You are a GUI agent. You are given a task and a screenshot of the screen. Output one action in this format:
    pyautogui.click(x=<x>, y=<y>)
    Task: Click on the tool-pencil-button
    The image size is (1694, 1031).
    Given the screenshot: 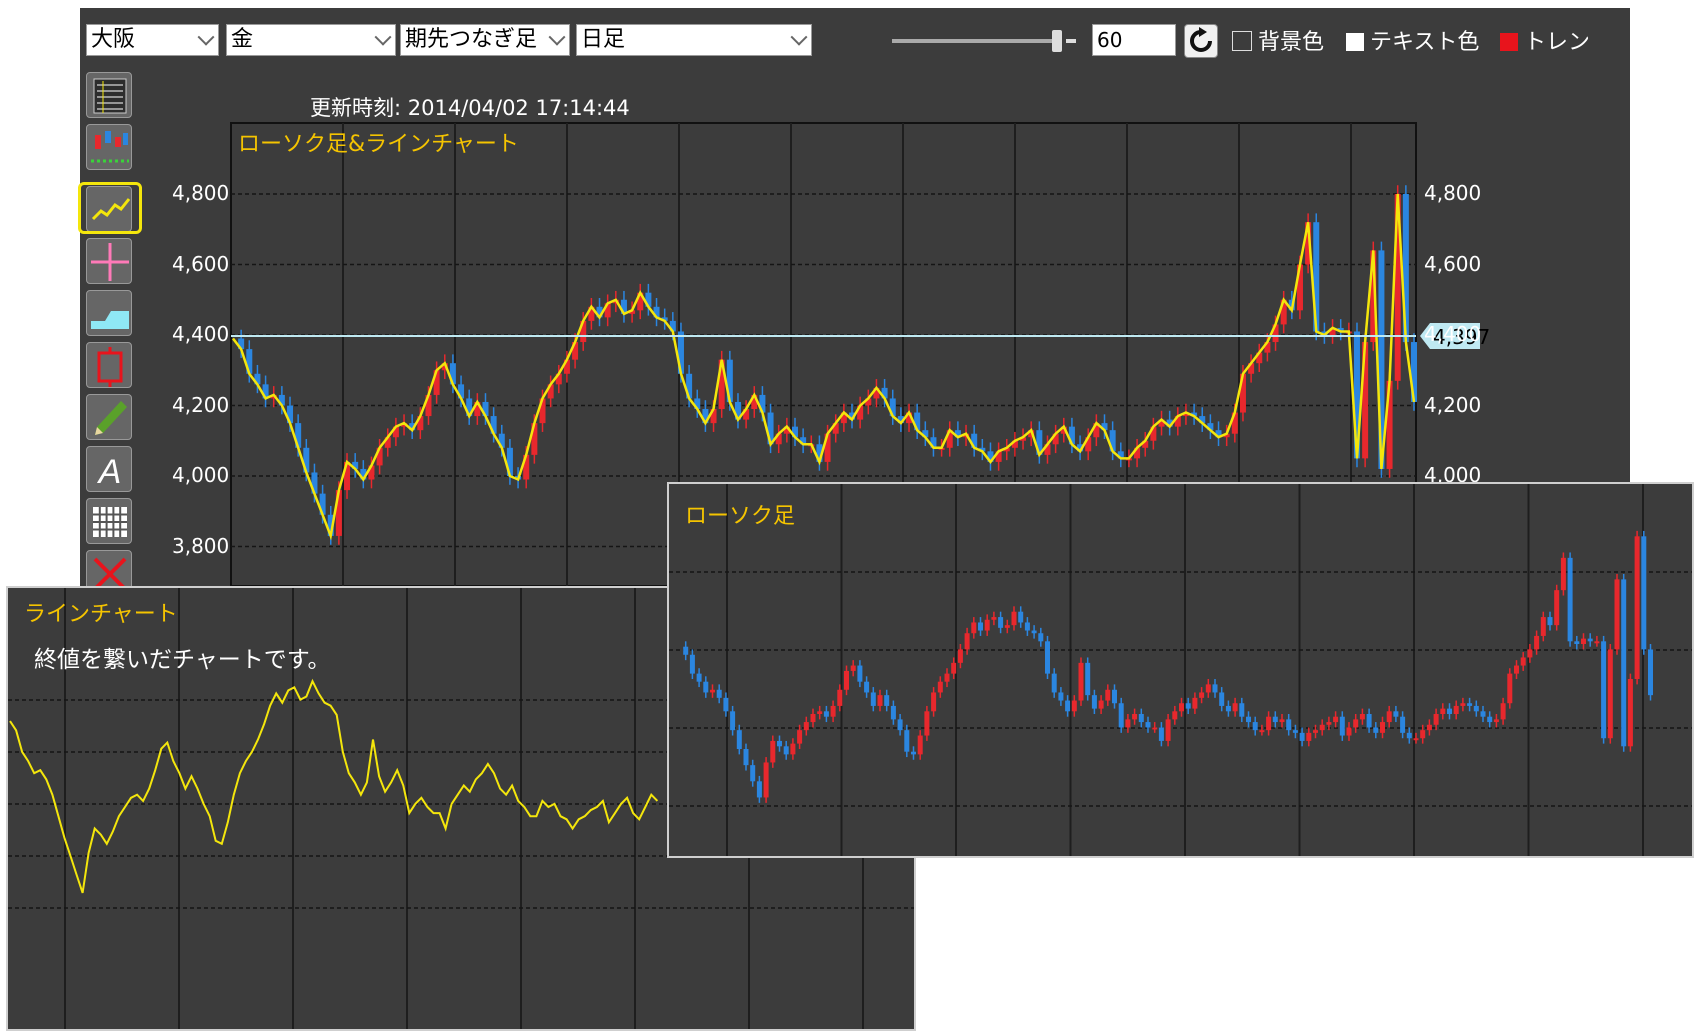 What is the action you would take?
    pyautogui.click(x=109, y=417)
    